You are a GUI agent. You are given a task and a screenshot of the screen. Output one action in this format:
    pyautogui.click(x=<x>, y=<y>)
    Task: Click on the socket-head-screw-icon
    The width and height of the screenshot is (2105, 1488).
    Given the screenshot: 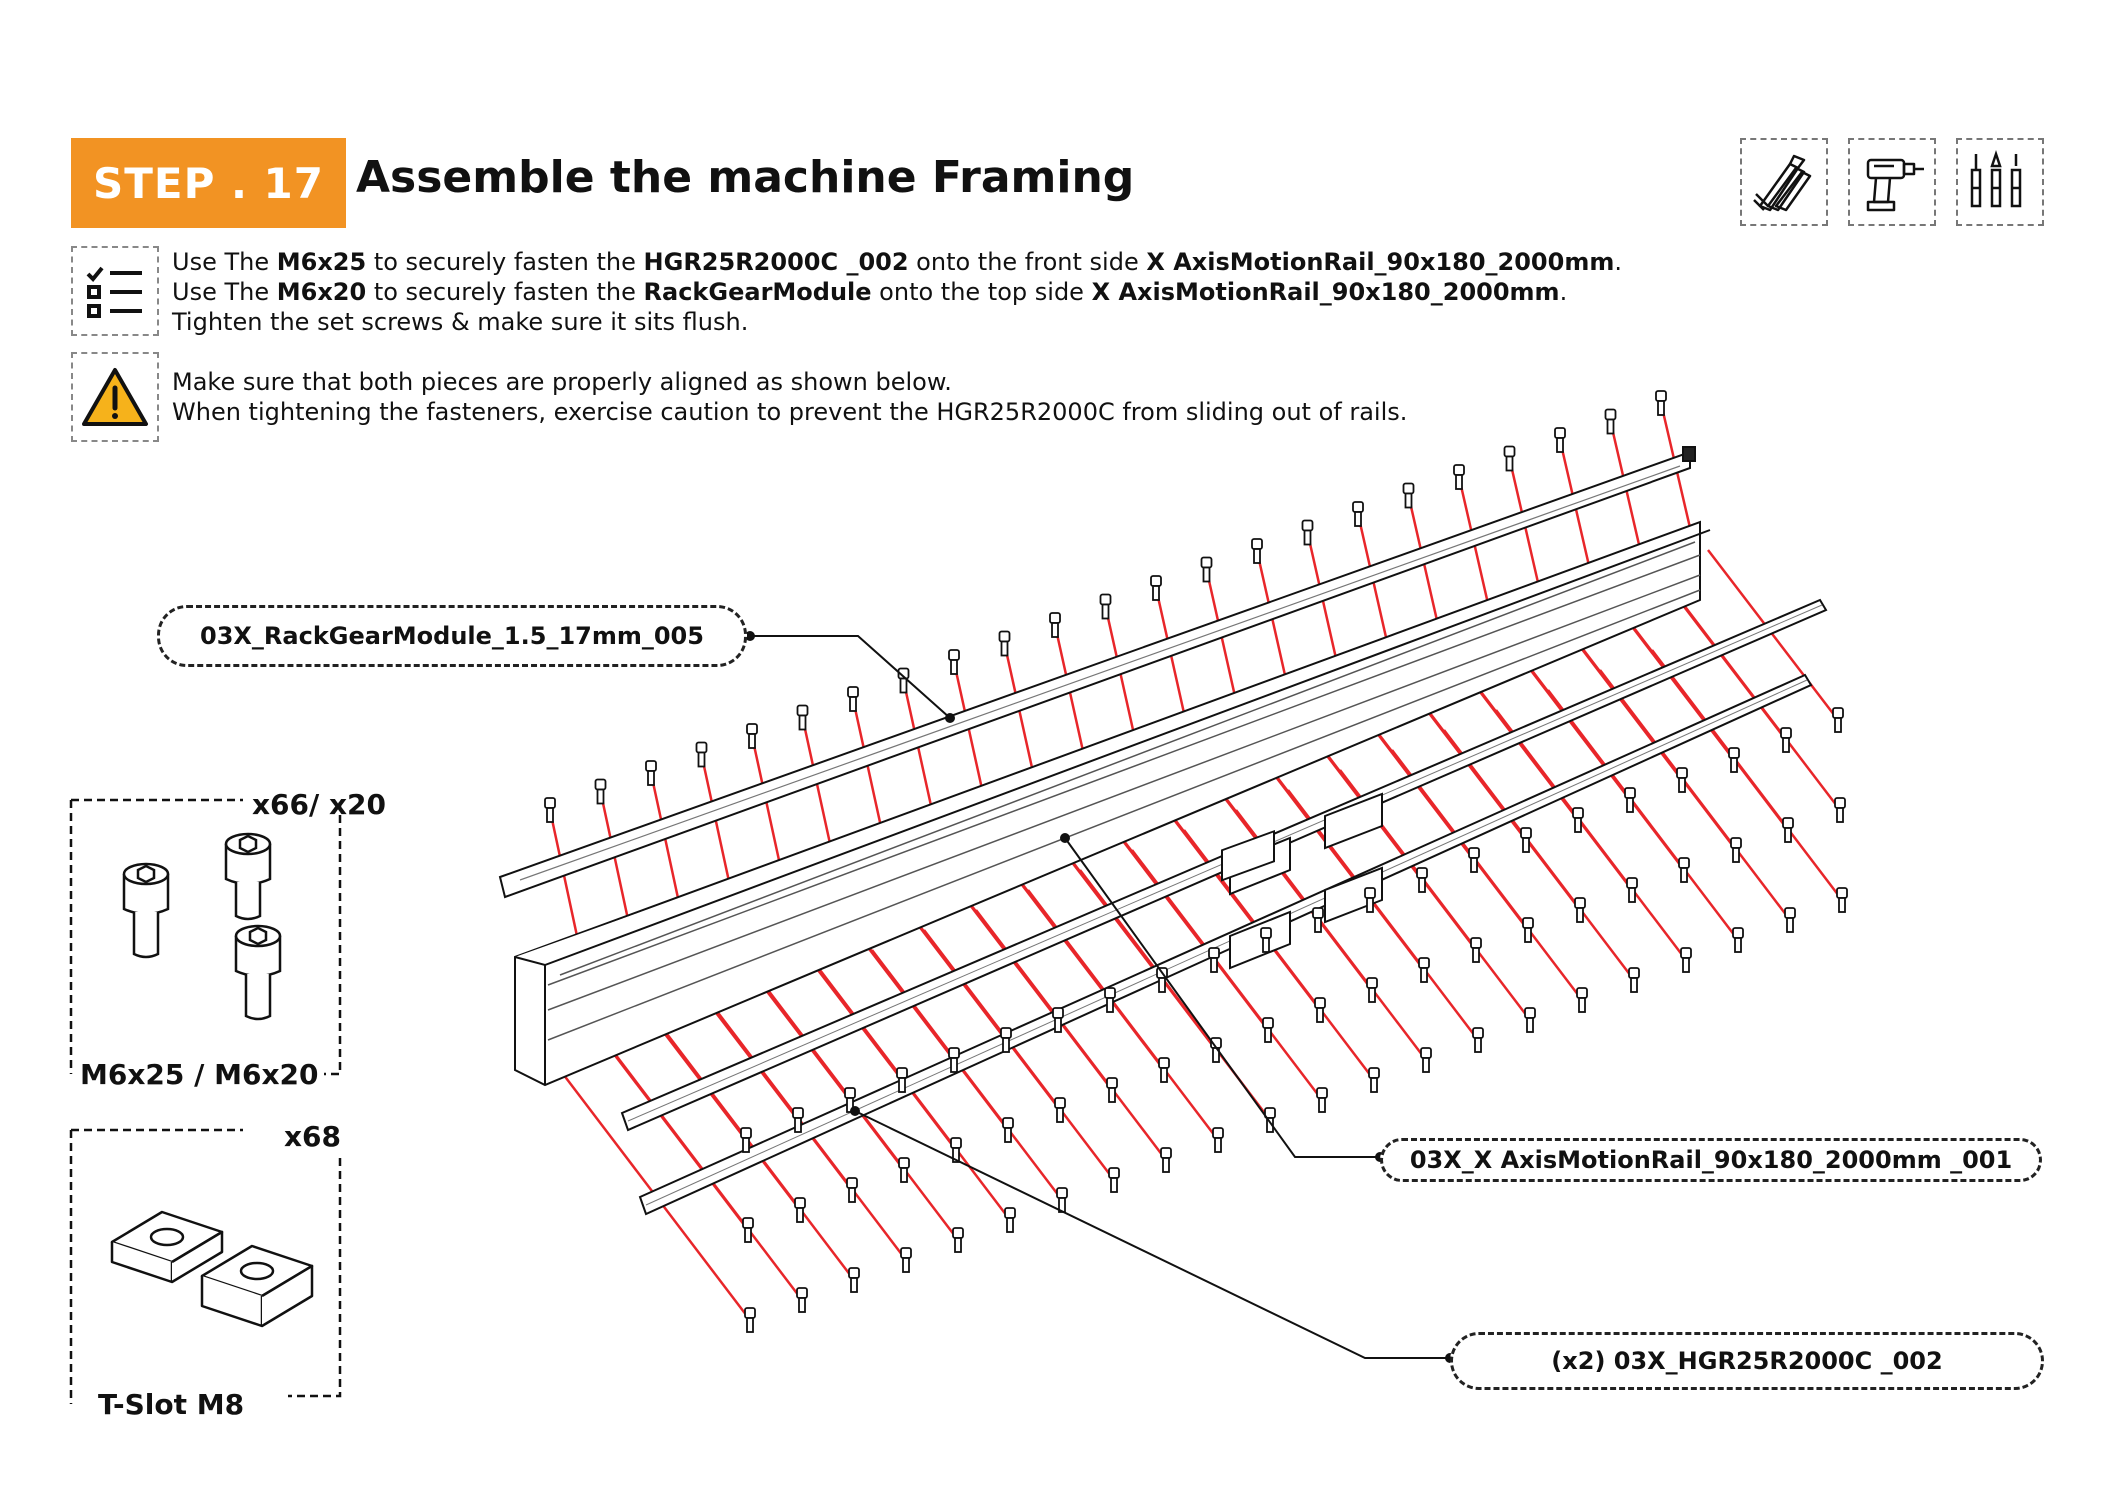 What is the action you would take?
    pyautogui.click(x=202, y=926)
    